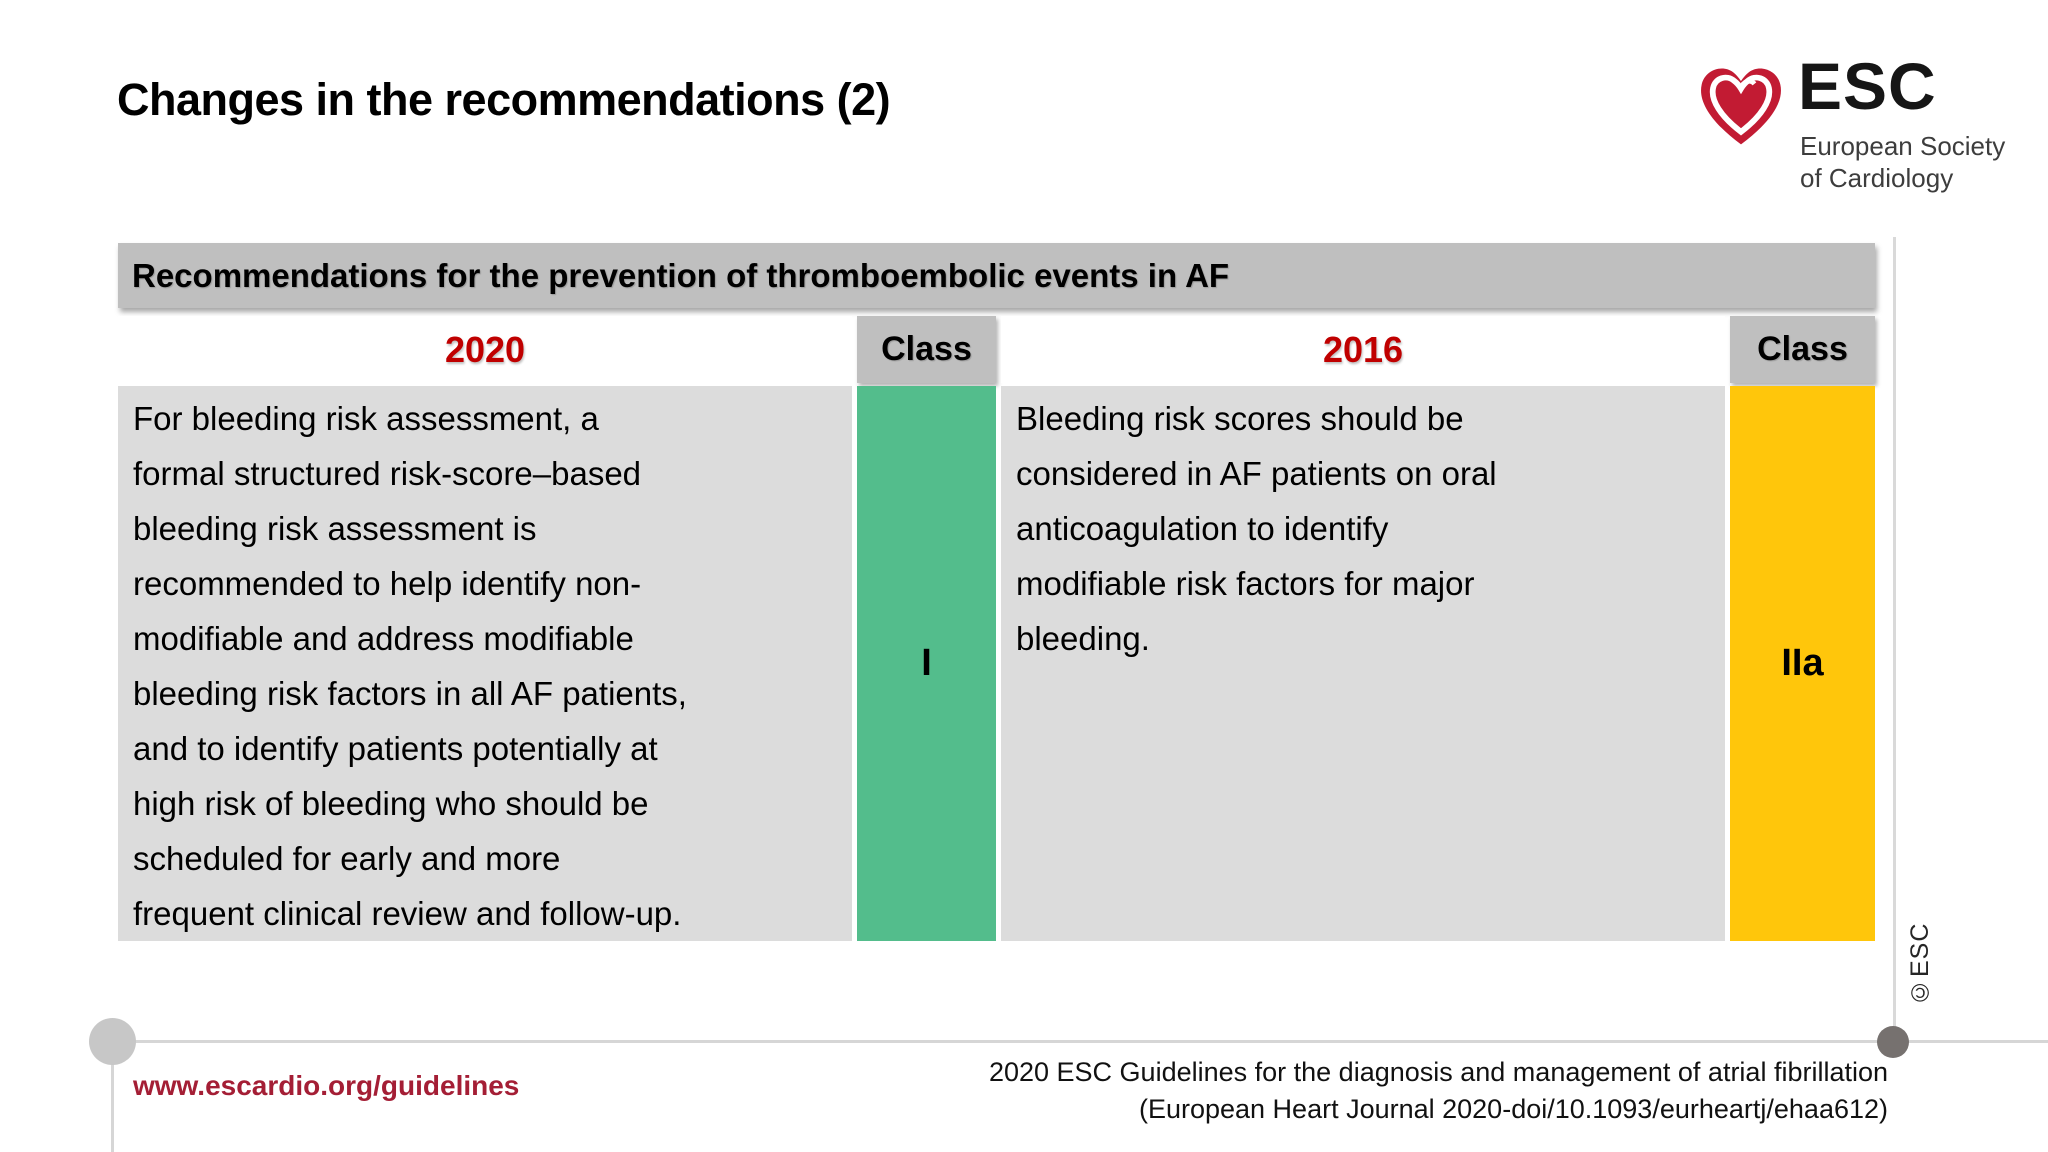 The width and height of the screenshot is (2048, 1152). I want to click on column-header-2016: 2016, so click(1363, 349).